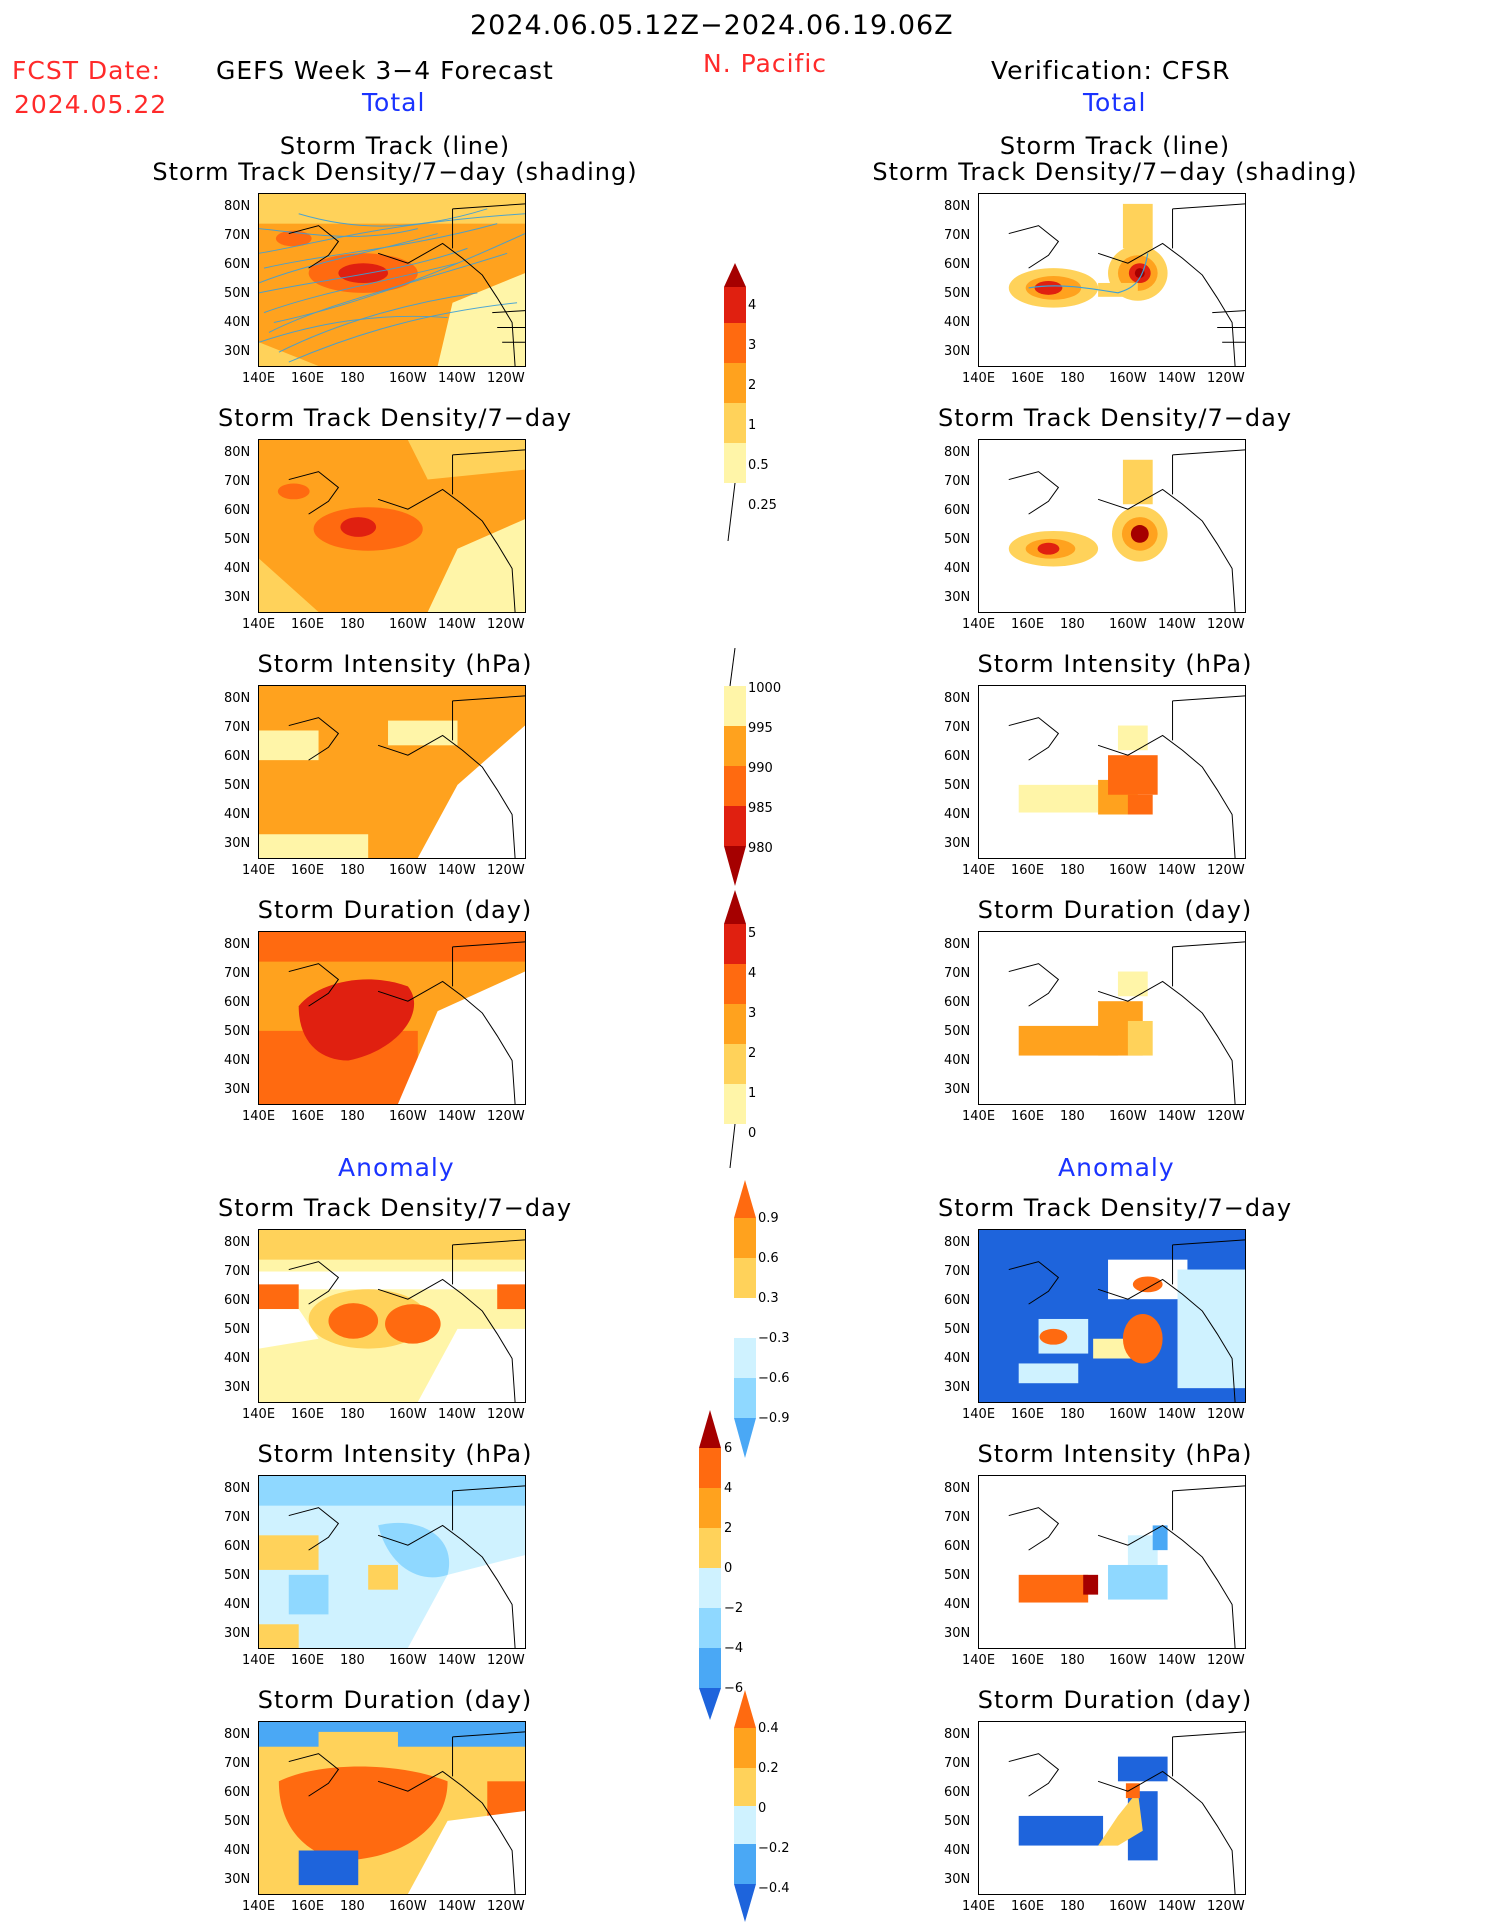 The height and width of the screenshot is (1925, 1487). Describe the element at coordinates (395, 172) in the screenshot. I see `panel-title-track-shading-left: Storm Track Density/7−day (shading)` at that location.